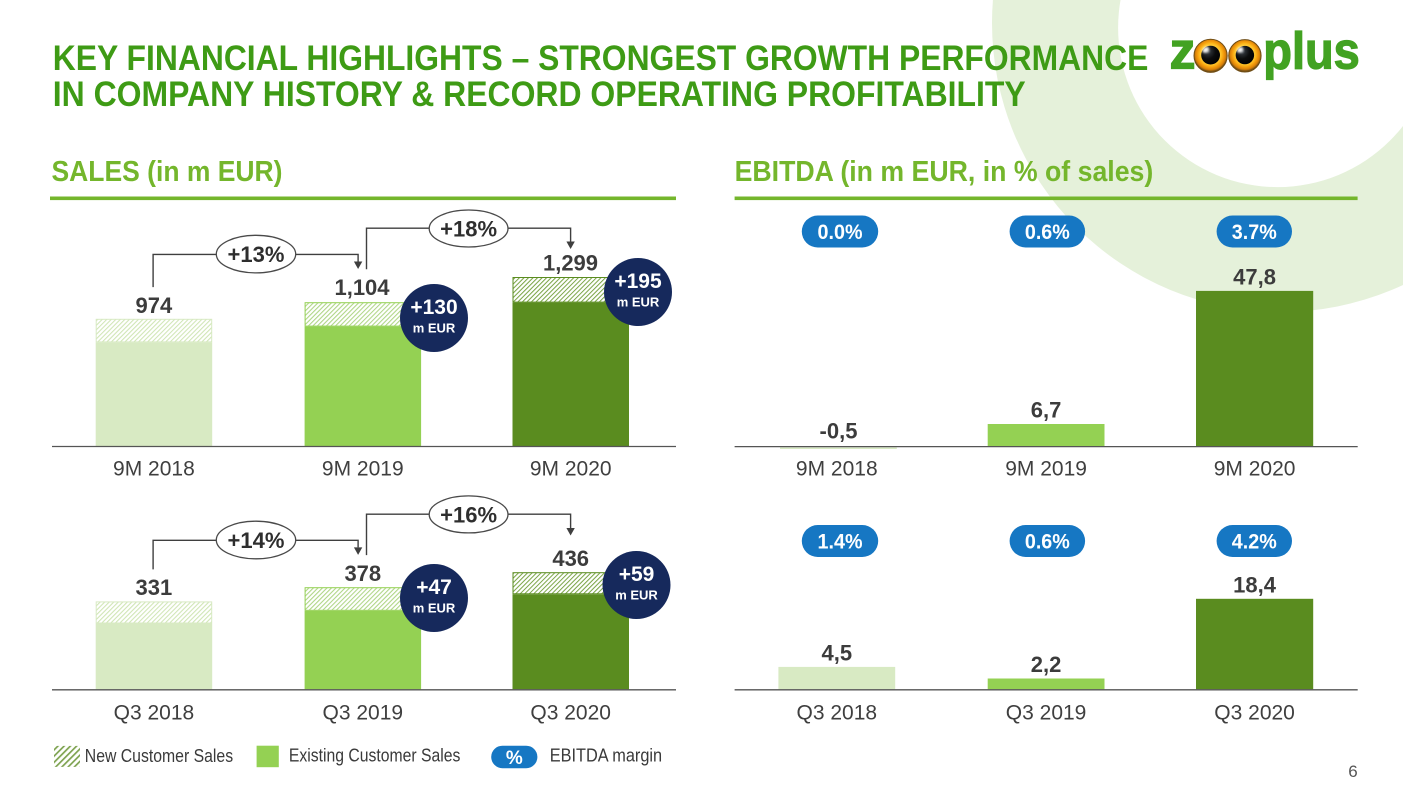 The height and width of the screenshot is (790, 1403). I want to click on svg-text: 2,2, so click(1046, 664).